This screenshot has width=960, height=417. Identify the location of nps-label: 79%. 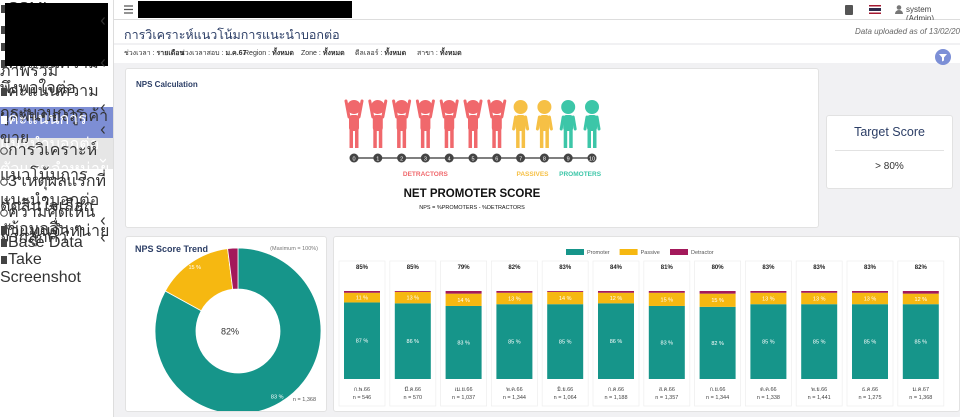
(464, 268).